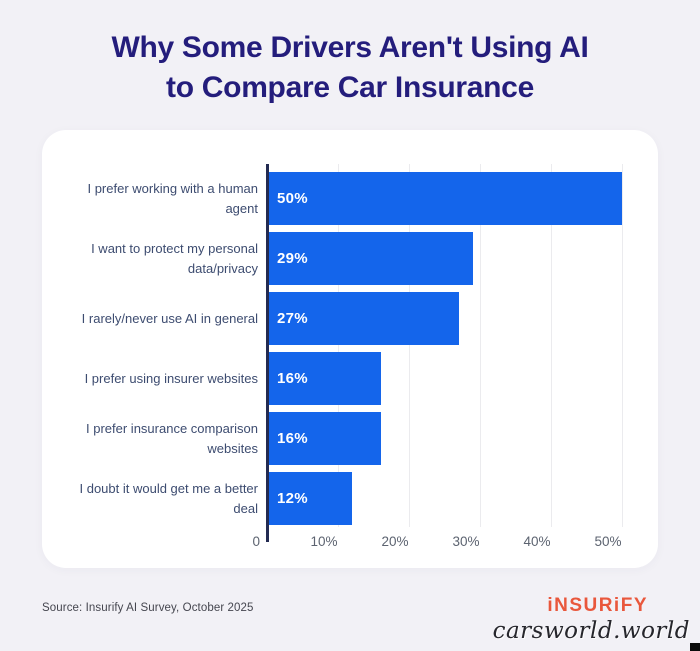  Describe the element at coordinates (363, 318) in the screenshot. I see `bar-3: 27%` at that location.